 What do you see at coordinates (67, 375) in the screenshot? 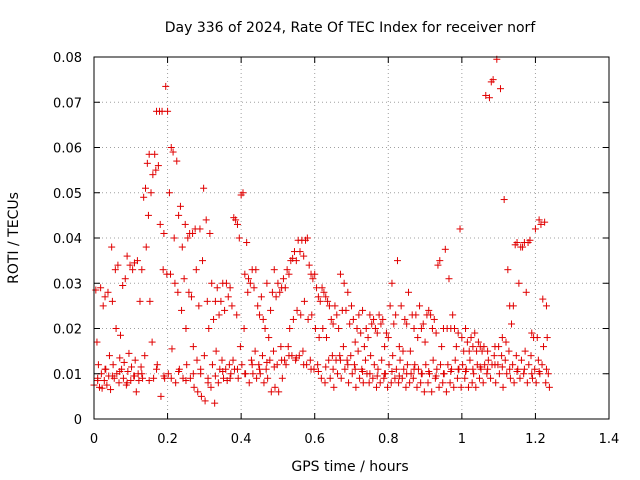
I see `y-tick-label: 0.01` at bounding box center [67, 375].